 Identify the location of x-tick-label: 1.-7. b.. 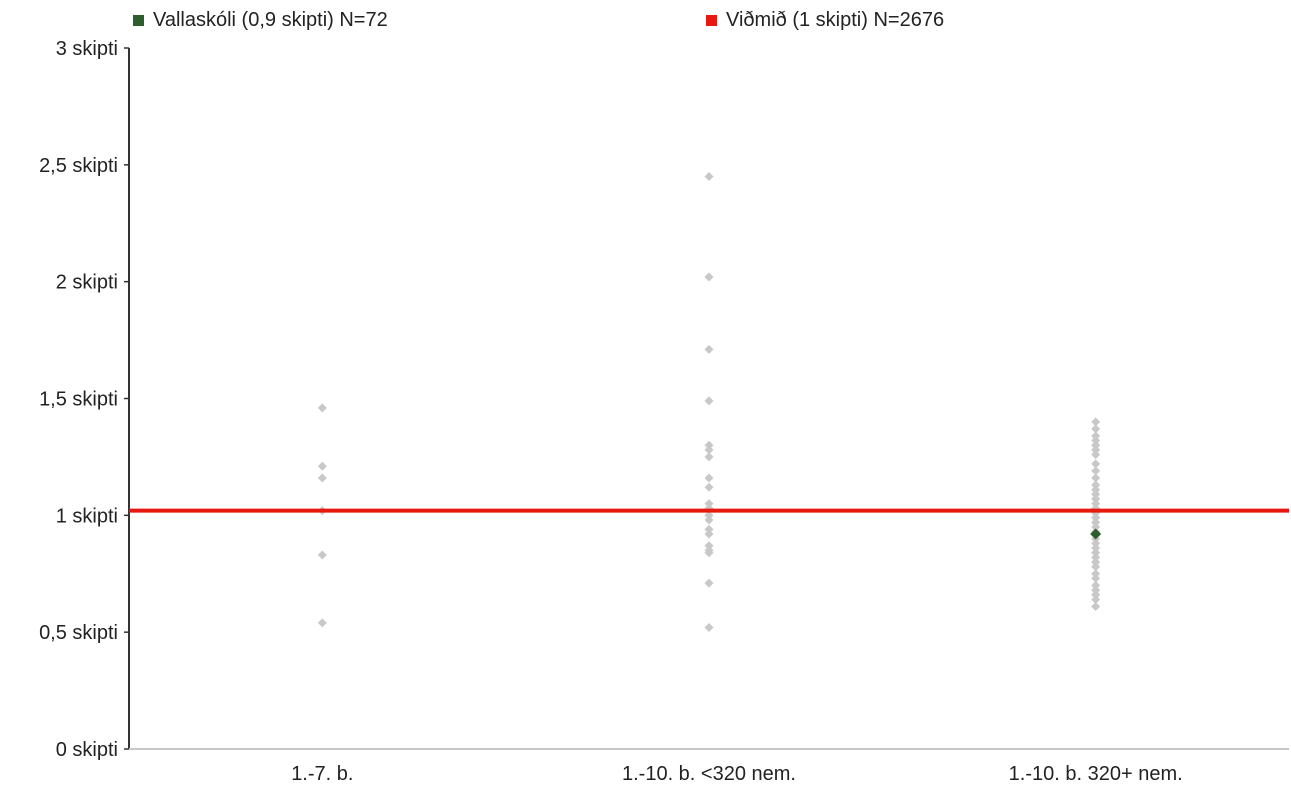
(322, 774).